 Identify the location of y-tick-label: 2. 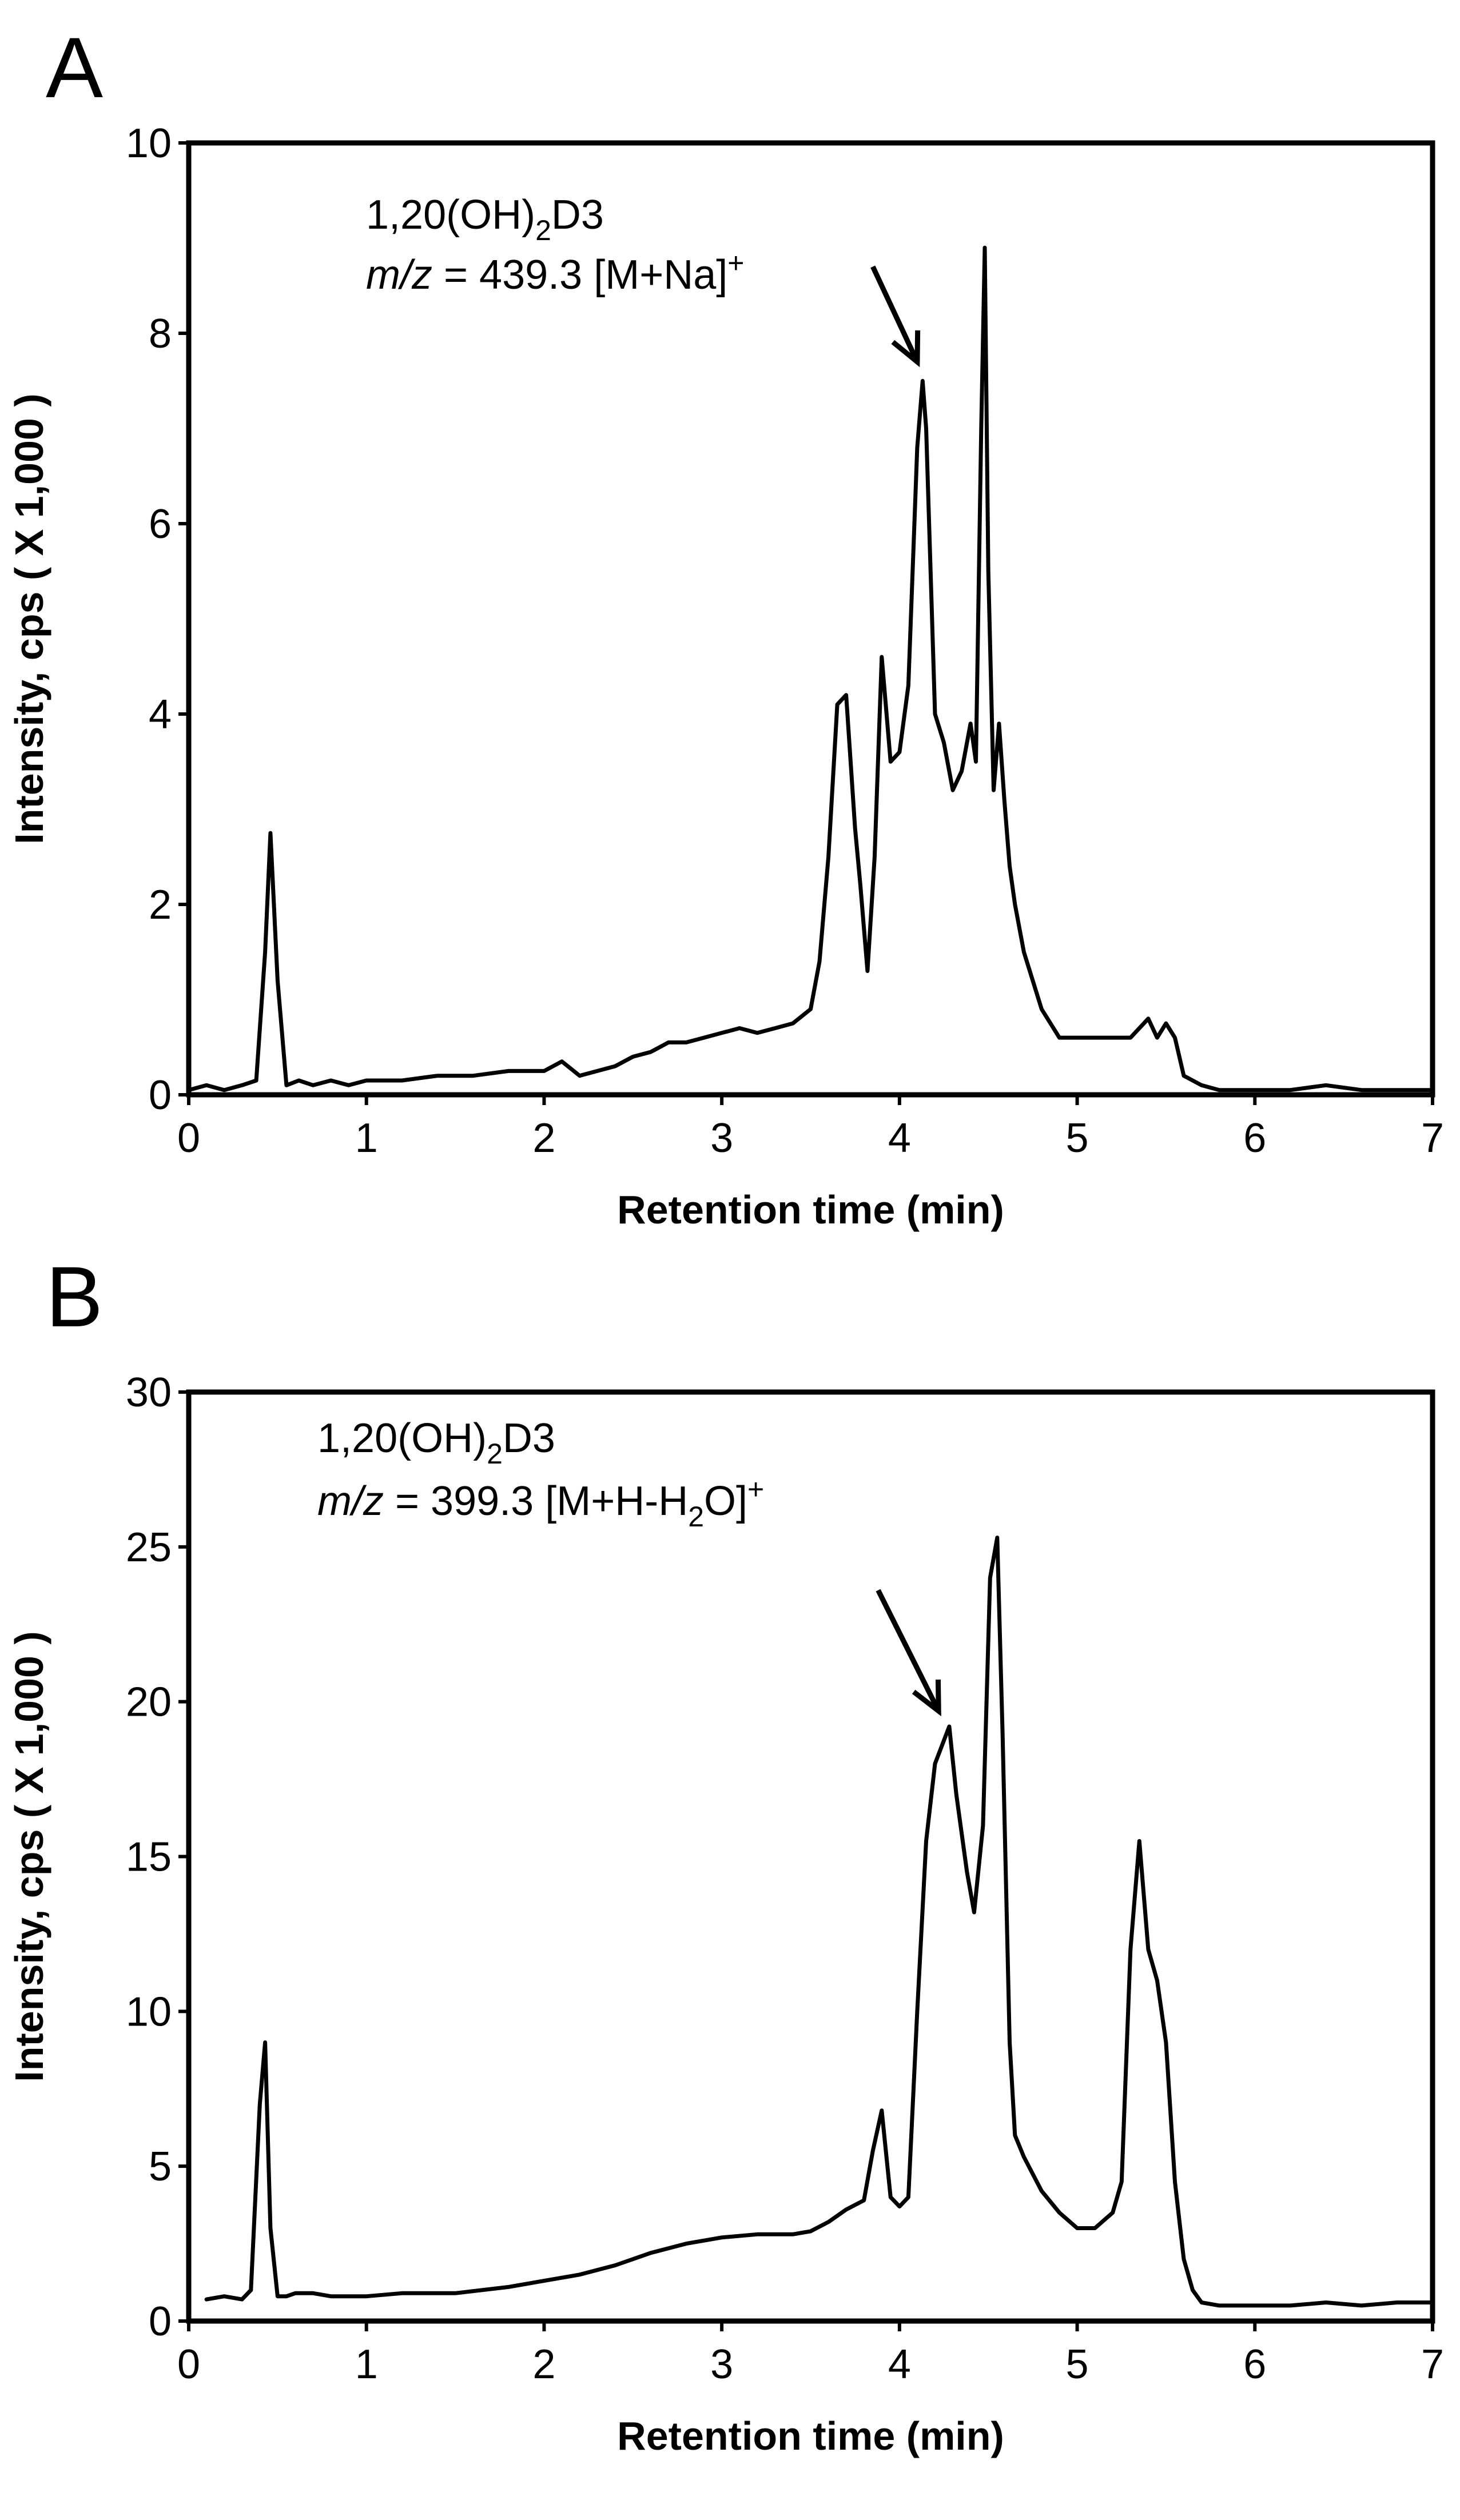
(160, 905).